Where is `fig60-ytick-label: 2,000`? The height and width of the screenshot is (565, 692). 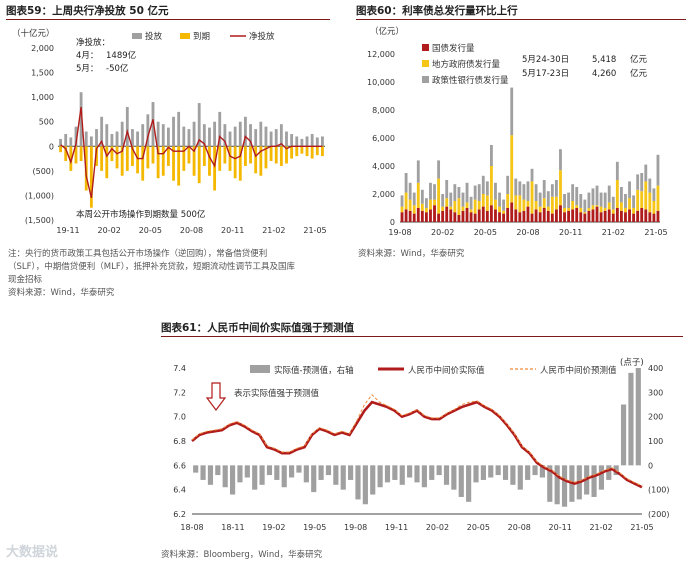
fig60-ytick-label: 2,000 is located at coordinates (383, 194).